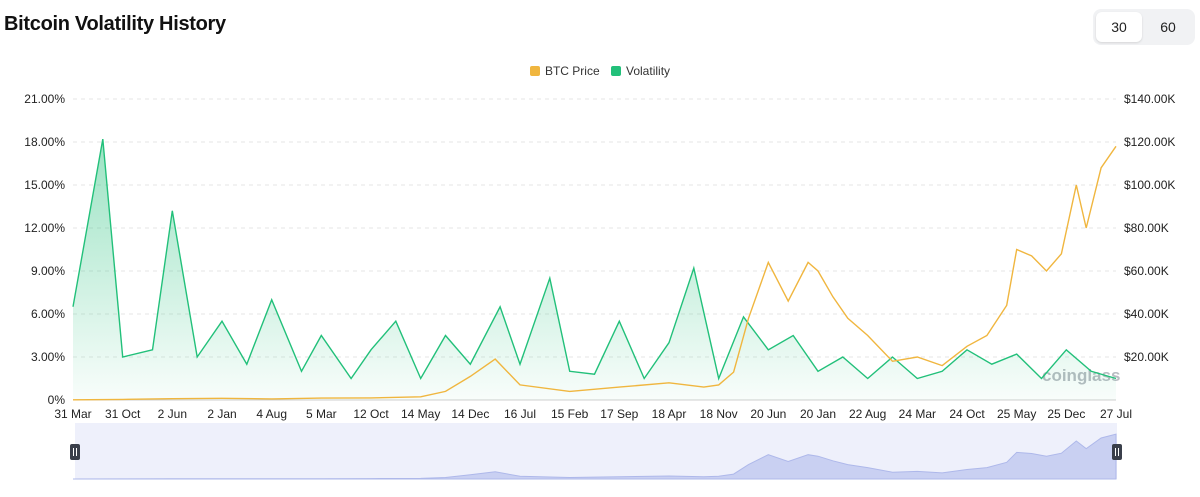 The height and width of the screenshot is (497, 1200). What do you see at coordinates (520, 414) in the screenshot?
I see `x-tick-label: 16 Jul` at bounding box center [520, 414].